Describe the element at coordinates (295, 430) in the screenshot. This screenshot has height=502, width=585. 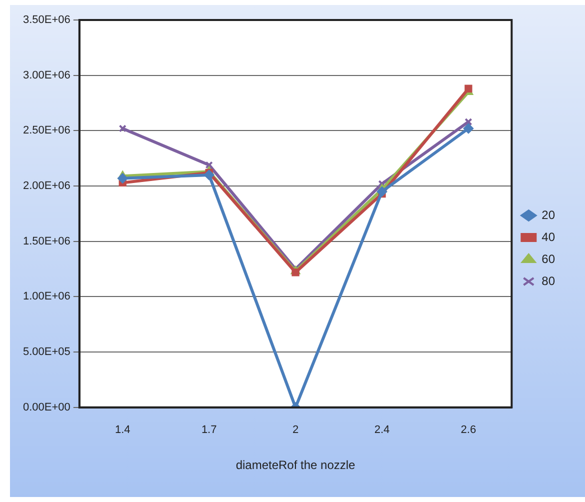
I see `x-tick-label: 2` at that location.